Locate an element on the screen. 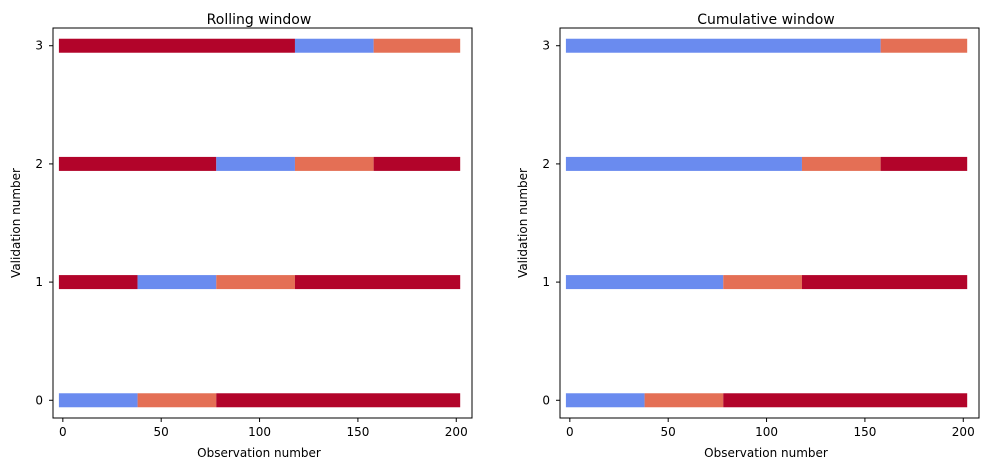  chart-title: Rolling window is located at coordinates (259, 20).